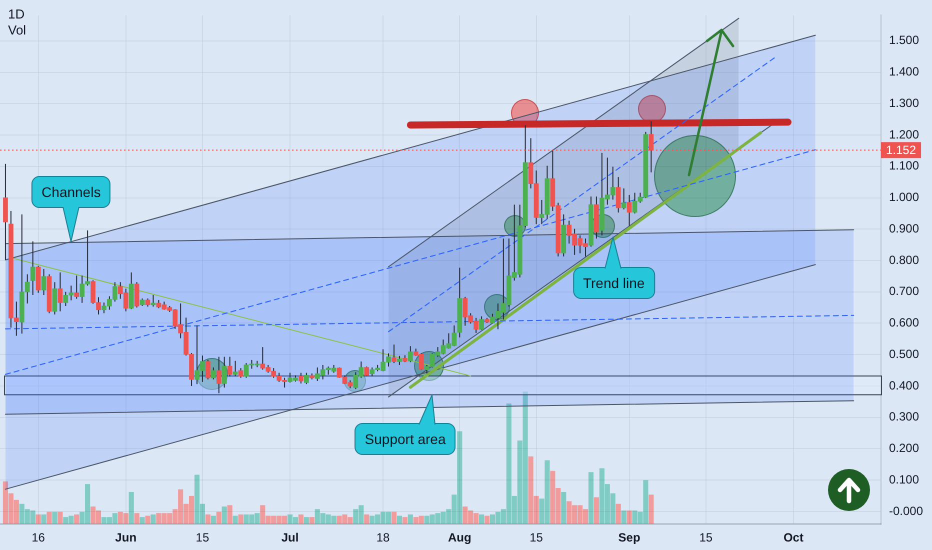 The width and height of the screenshot is (932, 550). What do you see at coordinates (16, 14) in the screenshot?
I see `chart-title: 1D` at bounding box center [16, 14].